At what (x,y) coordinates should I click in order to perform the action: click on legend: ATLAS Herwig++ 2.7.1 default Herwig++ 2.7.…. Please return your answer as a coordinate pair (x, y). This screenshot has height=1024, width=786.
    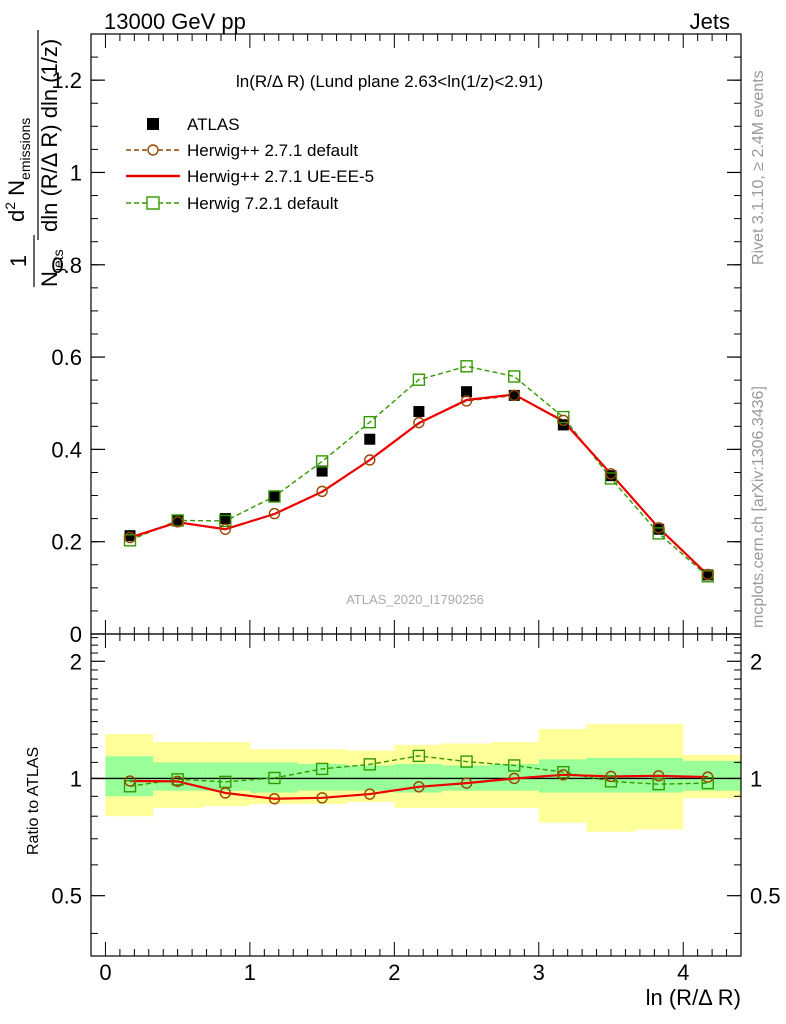
    Looking at the image, I should click on (250, 164).